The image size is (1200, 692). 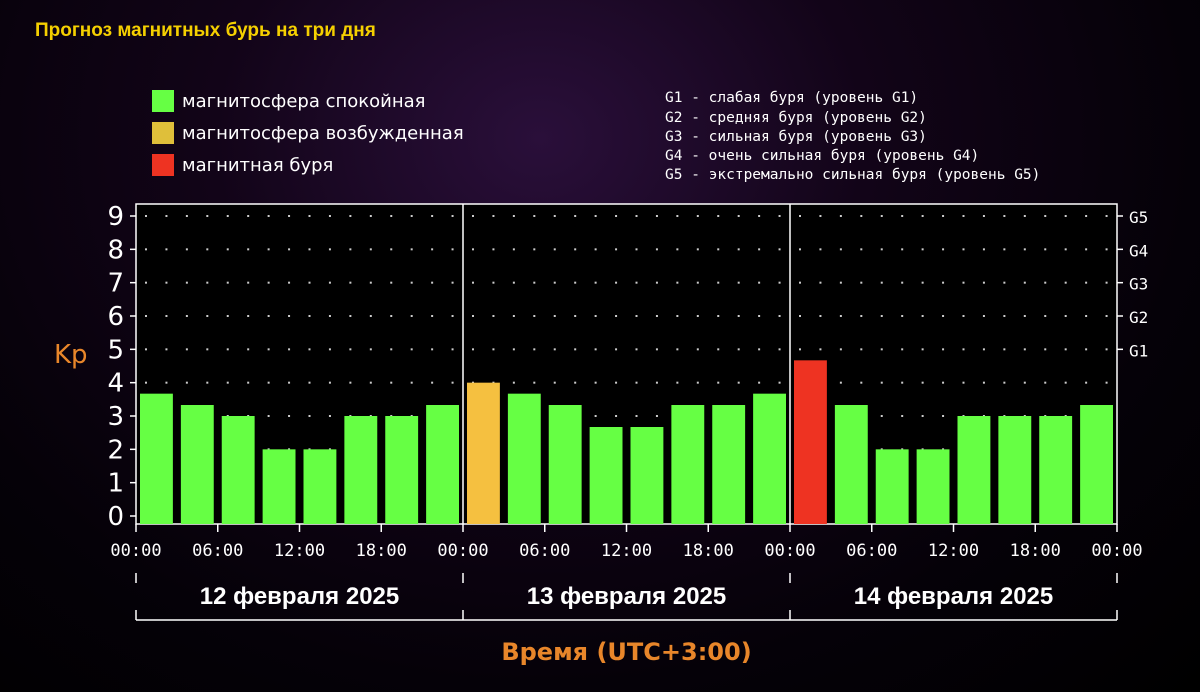 What do you see at coordinates (1138, 317) in the screenshot?
I see `g-tick-label: G2` at bounding box center [1138, 317].